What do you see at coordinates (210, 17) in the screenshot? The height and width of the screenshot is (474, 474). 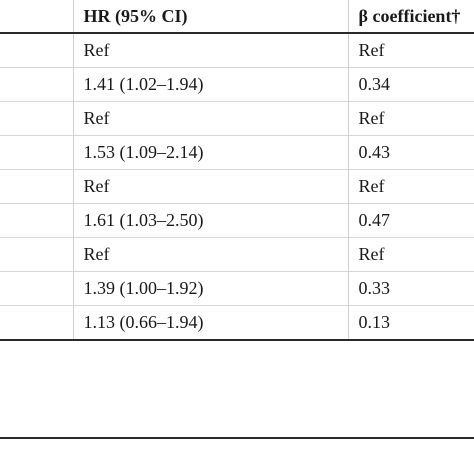 I see `column-header-hr: HR (95% CI)` at bounding box center [210, 17].